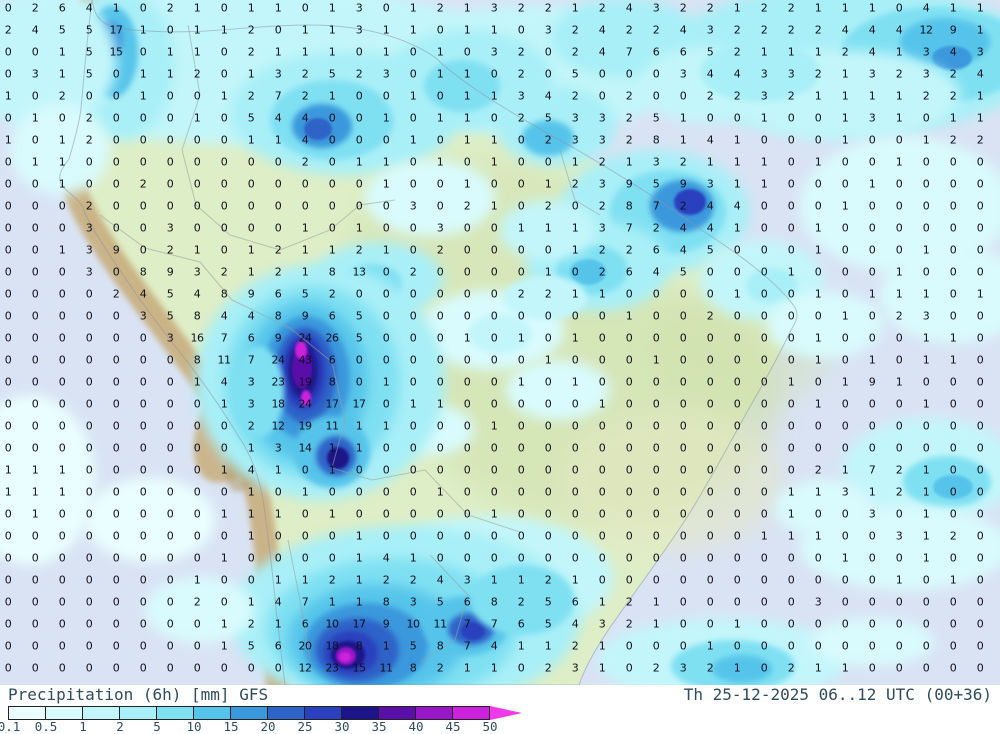 The width and height of the screenshot is (1000, 734). What do you see at coordinates (379, 726) in the screenshot?
I see `legend-label: 35` at bounding box center [379, 726].